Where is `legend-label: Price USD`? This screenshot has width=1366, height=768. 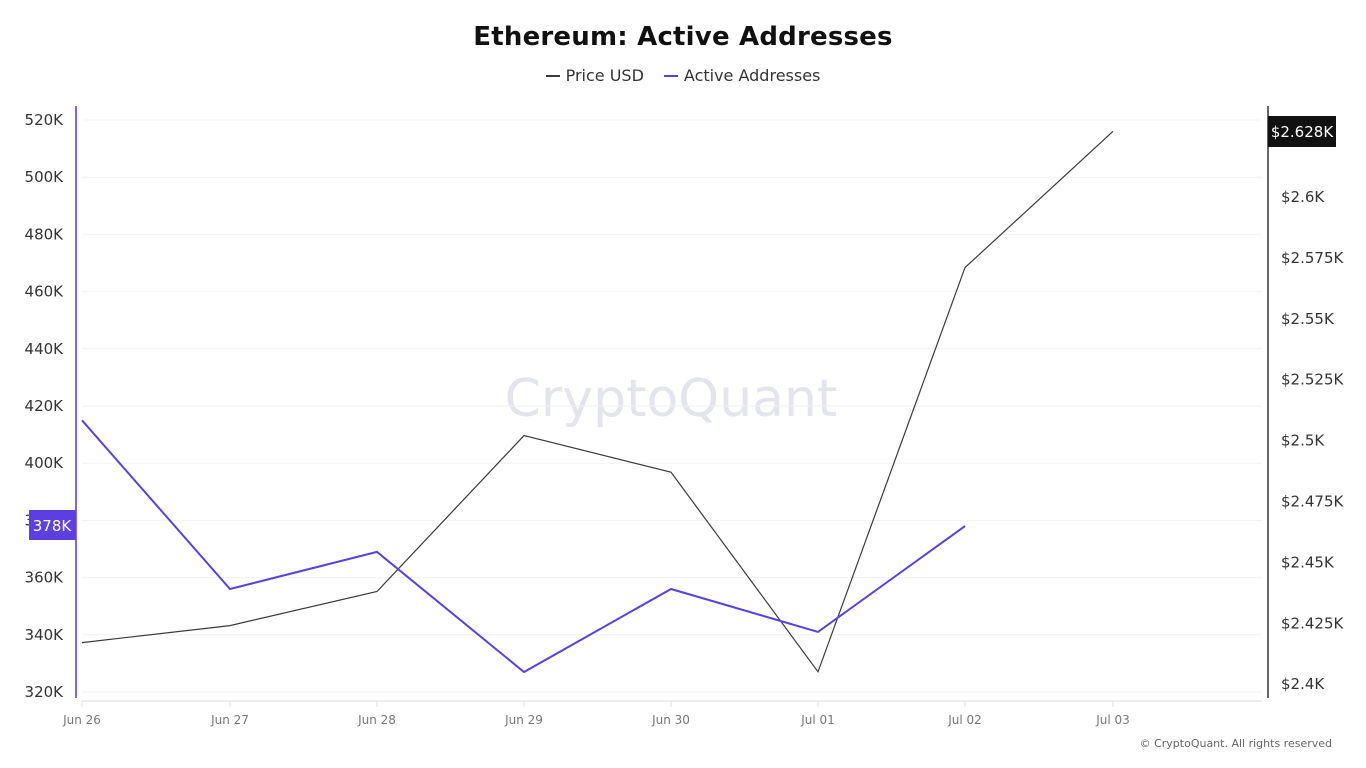
legend-label: Price USD is located at coordinates (604, 75).